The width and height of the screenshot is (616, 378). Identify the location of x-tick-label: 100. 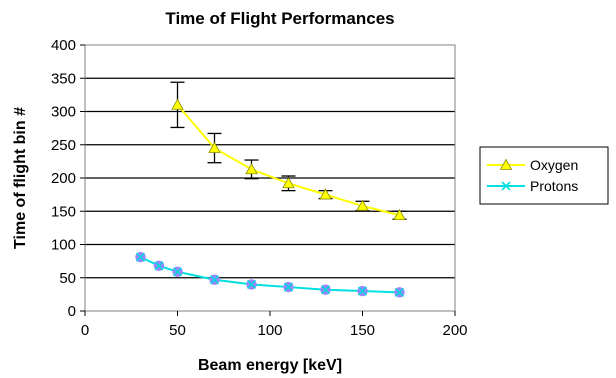
(269, 330).